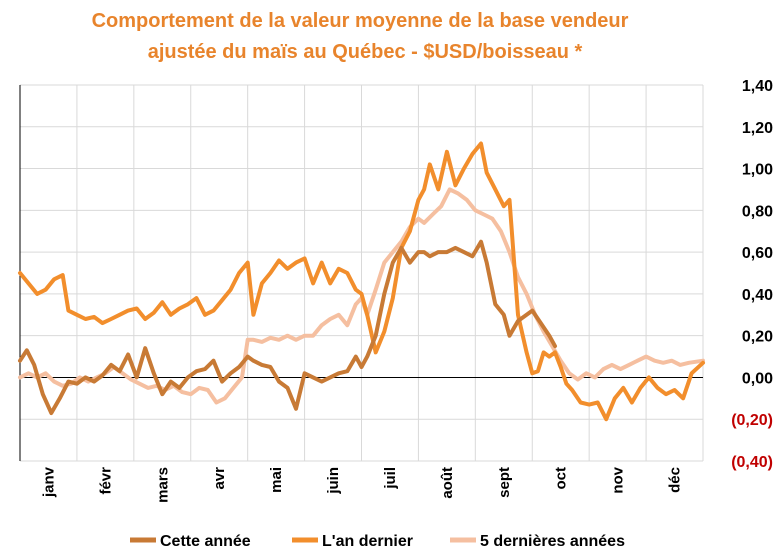 The height and width of the screenshot is (556, 777). Describe the element at coordinates (752, 462) in the screenshot. I see `y-tick-label-9: (0,40)` at that location.